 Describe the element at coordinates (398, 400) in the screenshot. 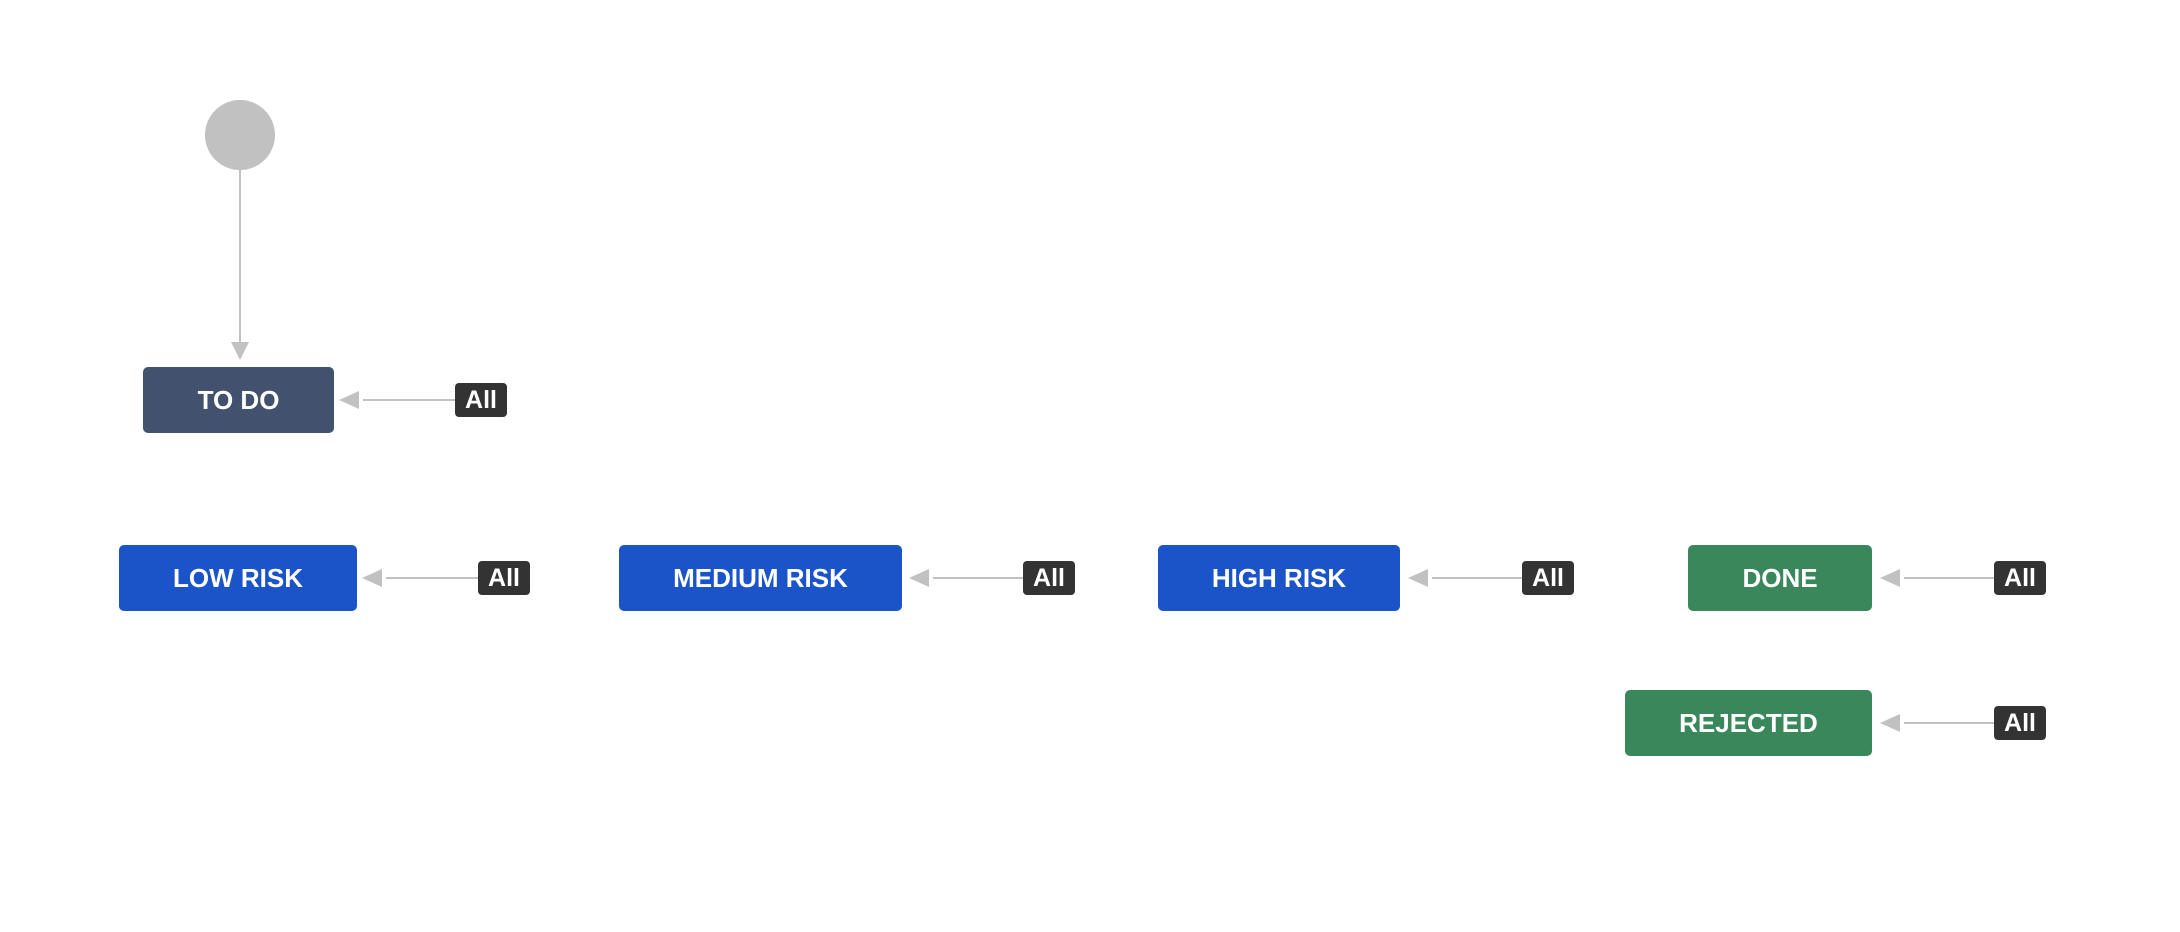

I see `global-transition-todo` at that location.